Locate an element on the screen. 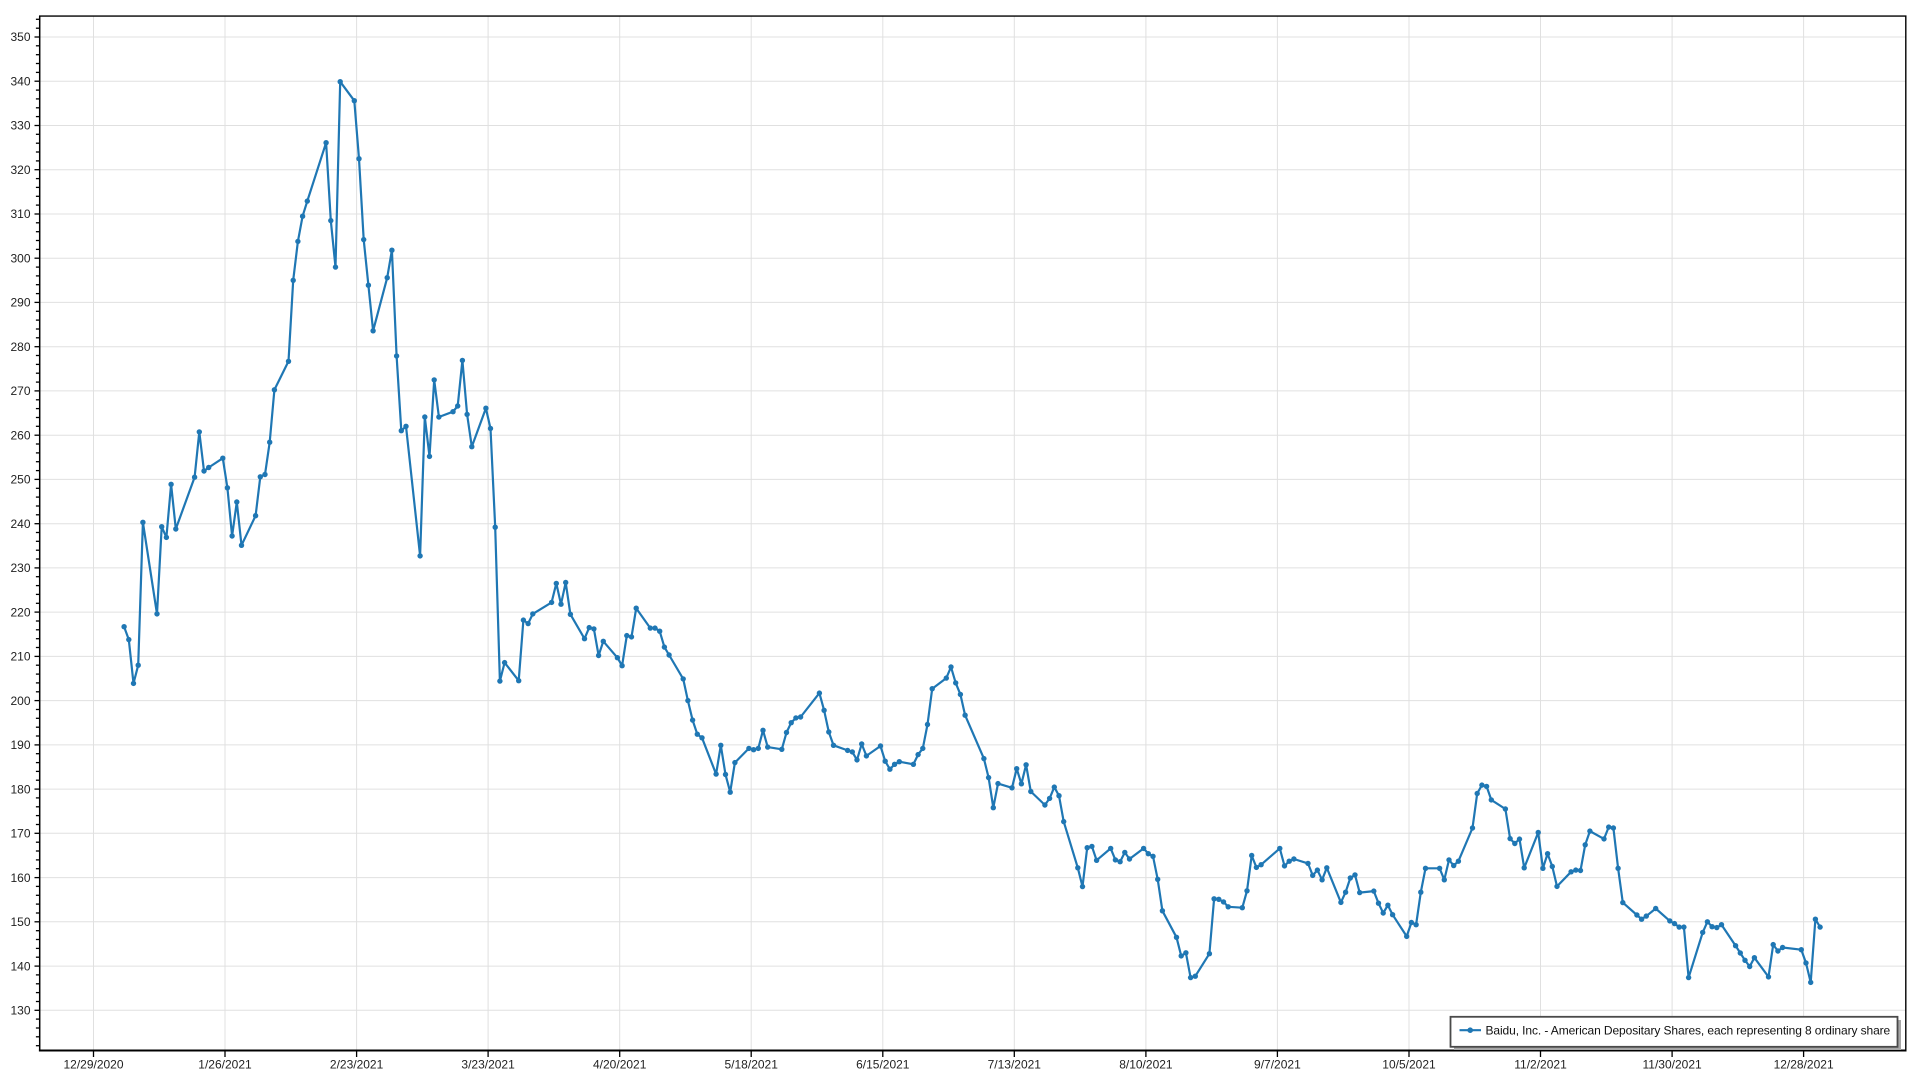 The image size is (1920, 1080). svg-text: 180 is located at coordinates (20, 789).